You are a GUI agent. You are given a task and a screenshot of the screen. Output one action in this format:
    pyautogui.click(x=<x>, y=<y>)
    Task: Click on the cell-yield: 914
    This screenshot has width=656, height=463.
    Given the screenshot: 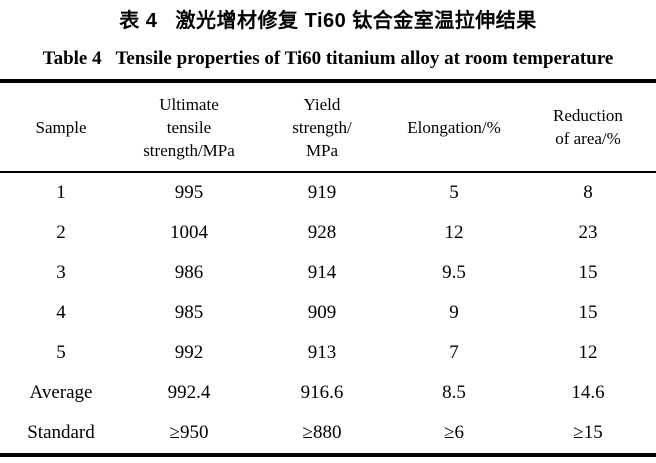 What is the action you would take?
    pyautogui.click(x=322, y=272)
    